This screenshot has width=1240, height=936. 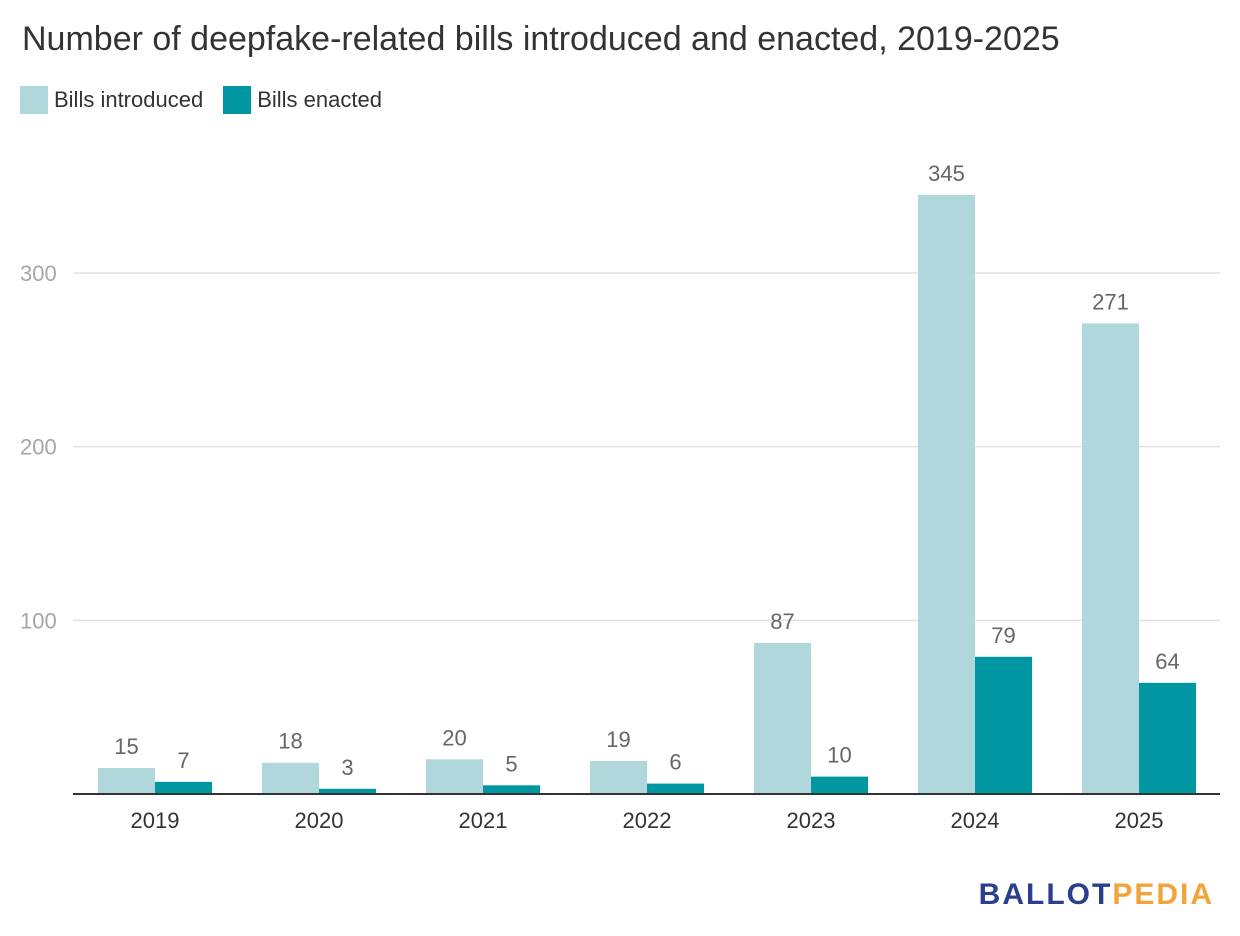 I want to click on ballotpedia-logo: BALLOTPEDIA, so click(x=1096, y=894).